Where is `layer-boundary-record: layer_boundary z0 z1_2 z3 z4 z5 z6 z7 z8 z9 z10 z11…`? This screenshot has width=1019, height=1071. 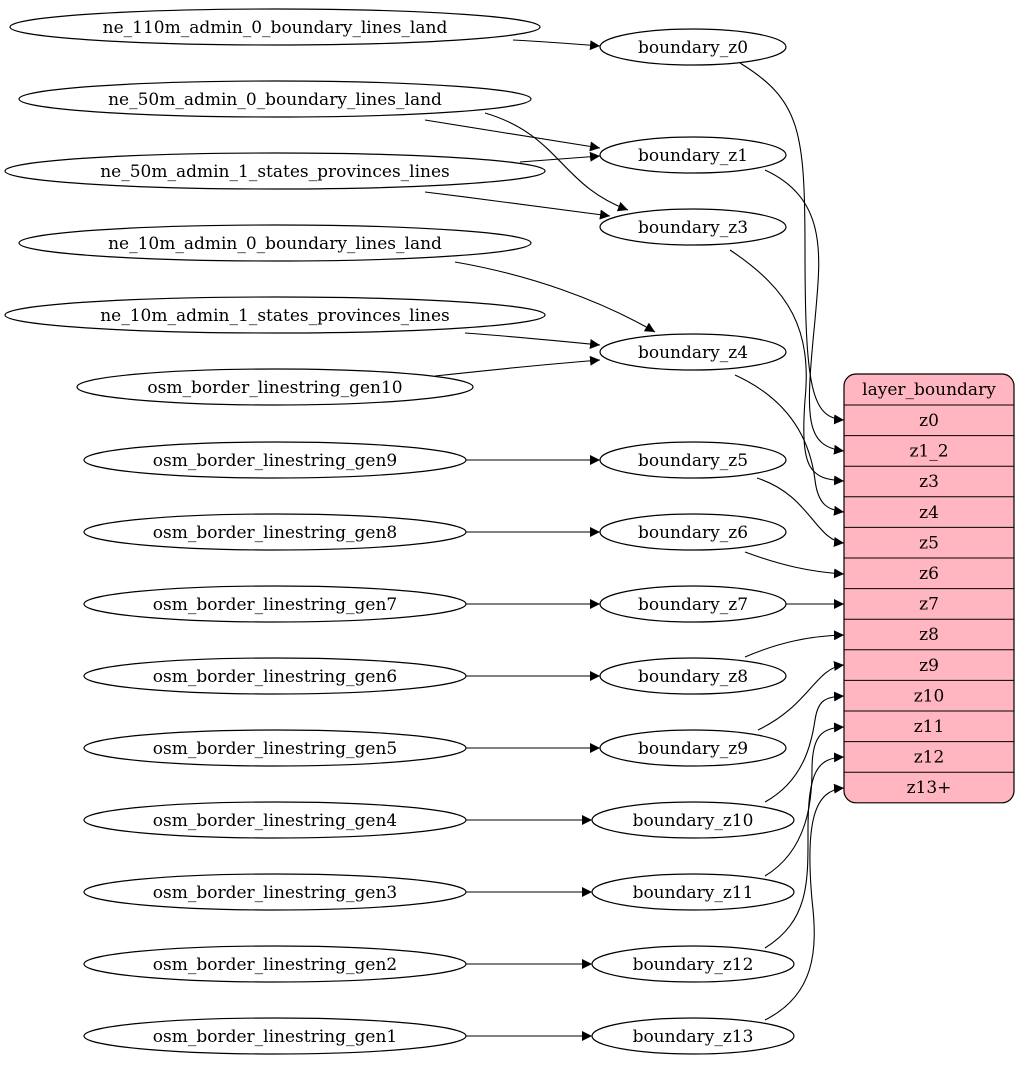
layer-boundary-record: layer_boundary z0 z1_2 z3 z4 z5 z6 z7 z8 z9 z10 z11… is located at coordinates (929, 588).